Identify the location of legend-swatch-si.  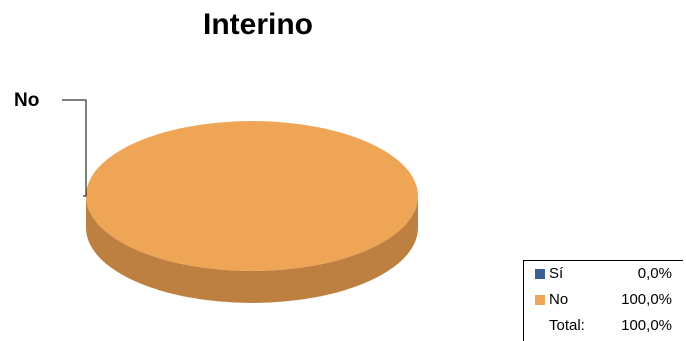
(540, 274).